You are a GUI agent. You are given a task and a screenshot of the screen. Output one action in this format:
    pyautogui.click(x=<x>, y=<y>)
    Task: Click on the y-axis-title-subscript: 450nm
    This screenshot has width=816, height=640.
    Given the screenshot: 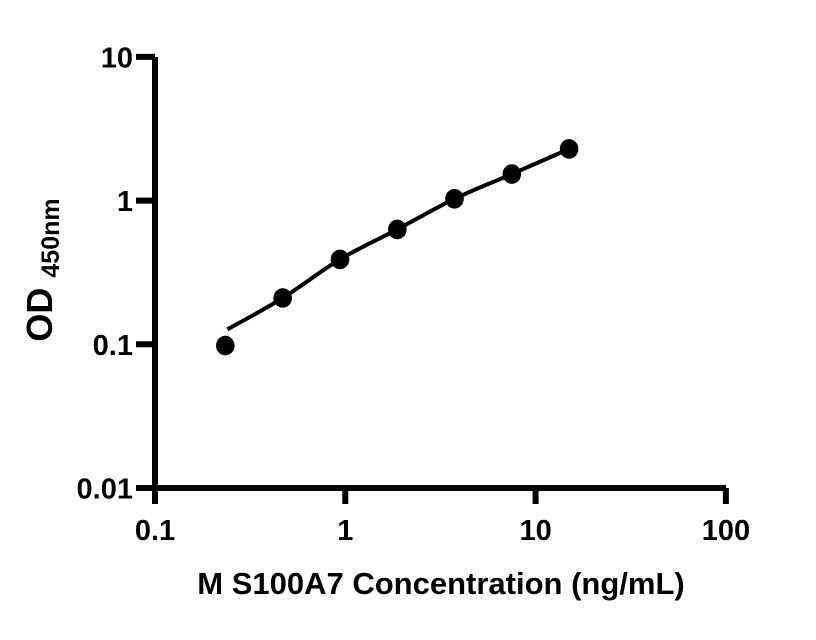 What is the action you would take?
    pyautogui.click(x=51, y=237)
    